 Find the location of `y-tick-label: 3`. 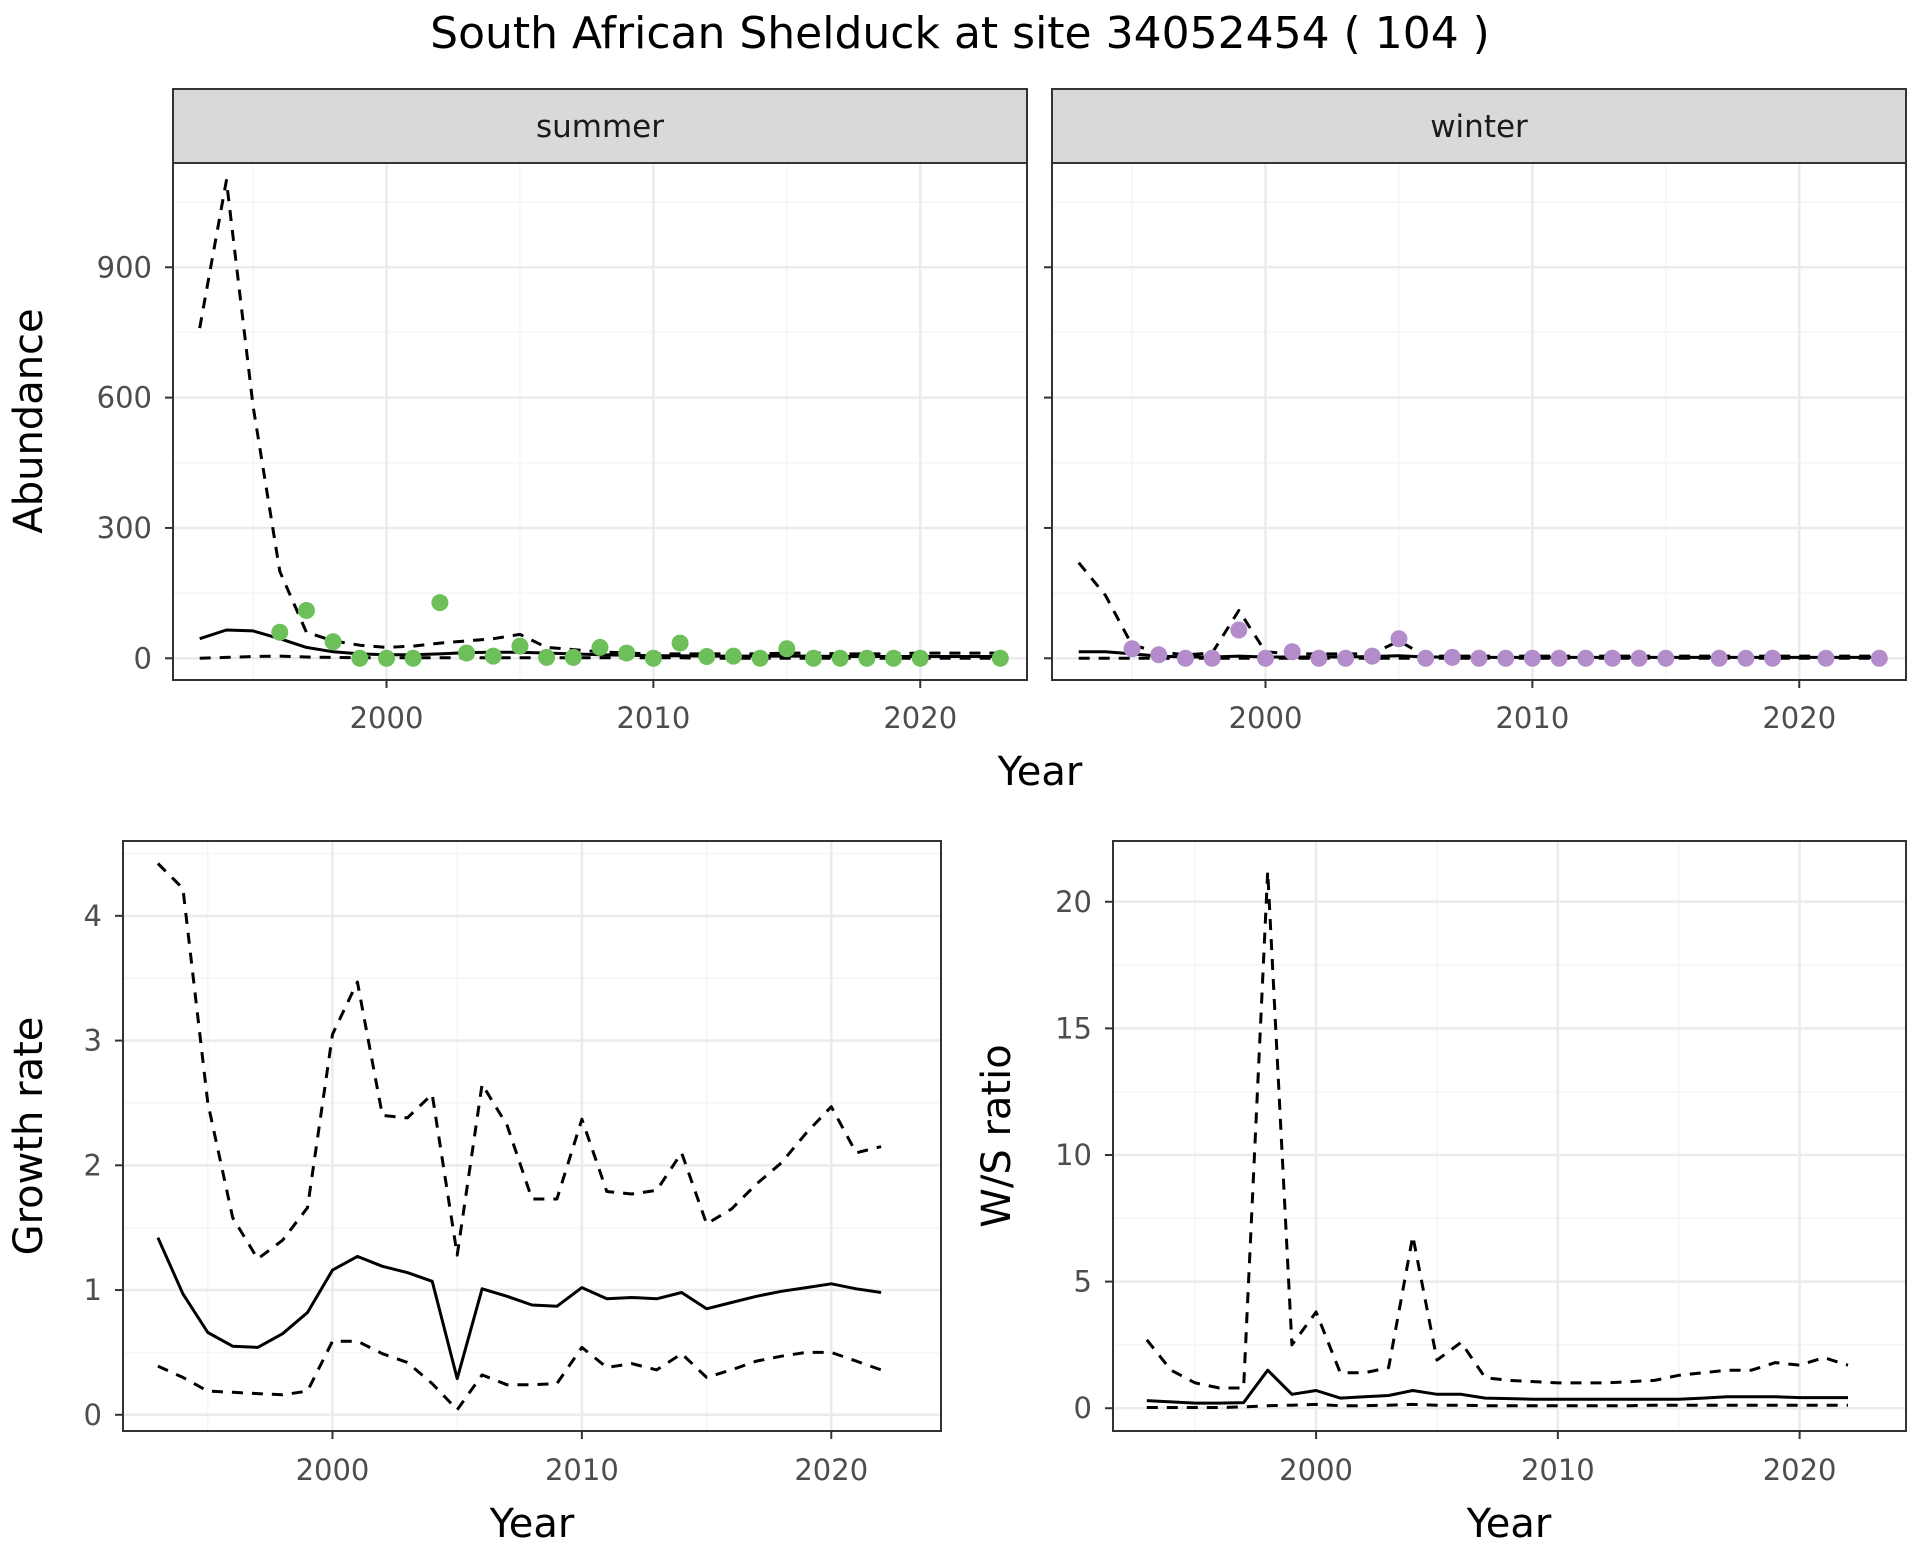

y-tick-label: 3 is located at coordinates (93, 1041).